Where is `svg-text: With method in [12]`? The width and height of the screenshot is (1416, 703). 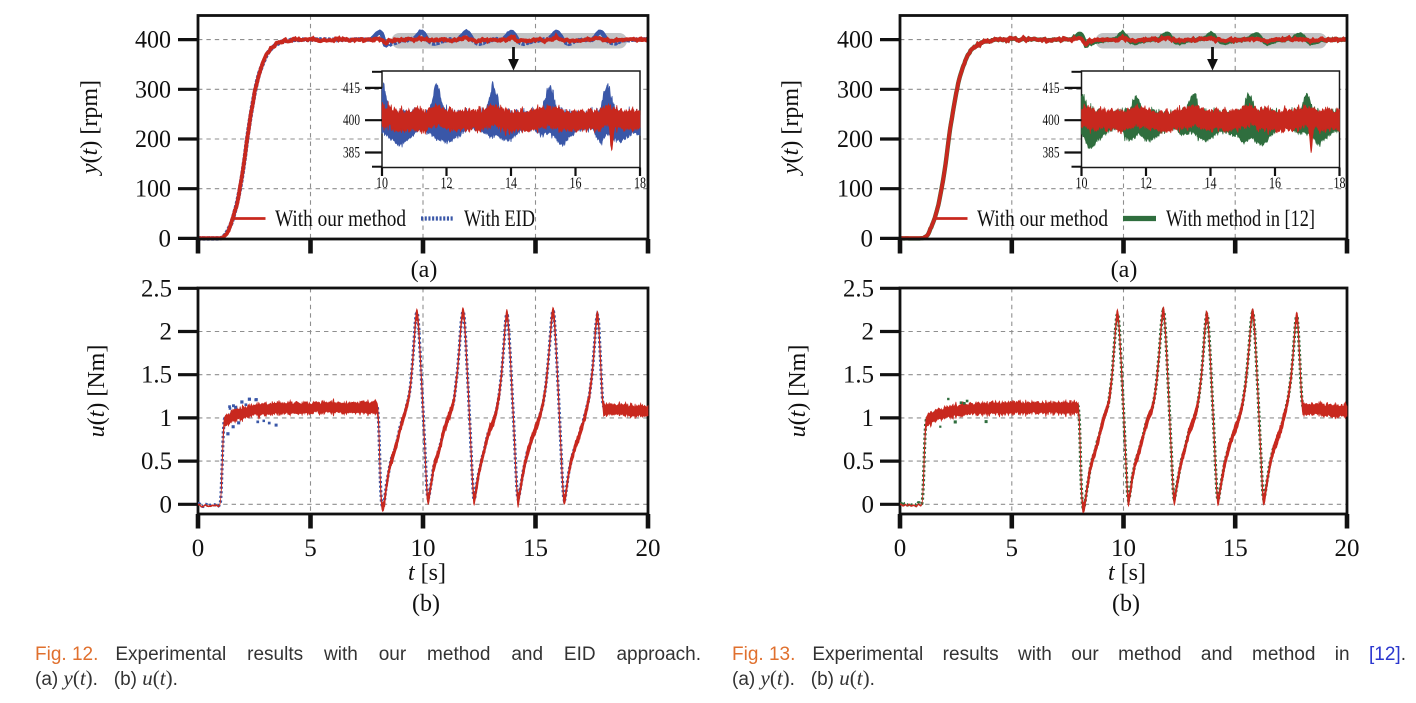 svg-text: With method in [12] is located at coordinates (1240, 218).